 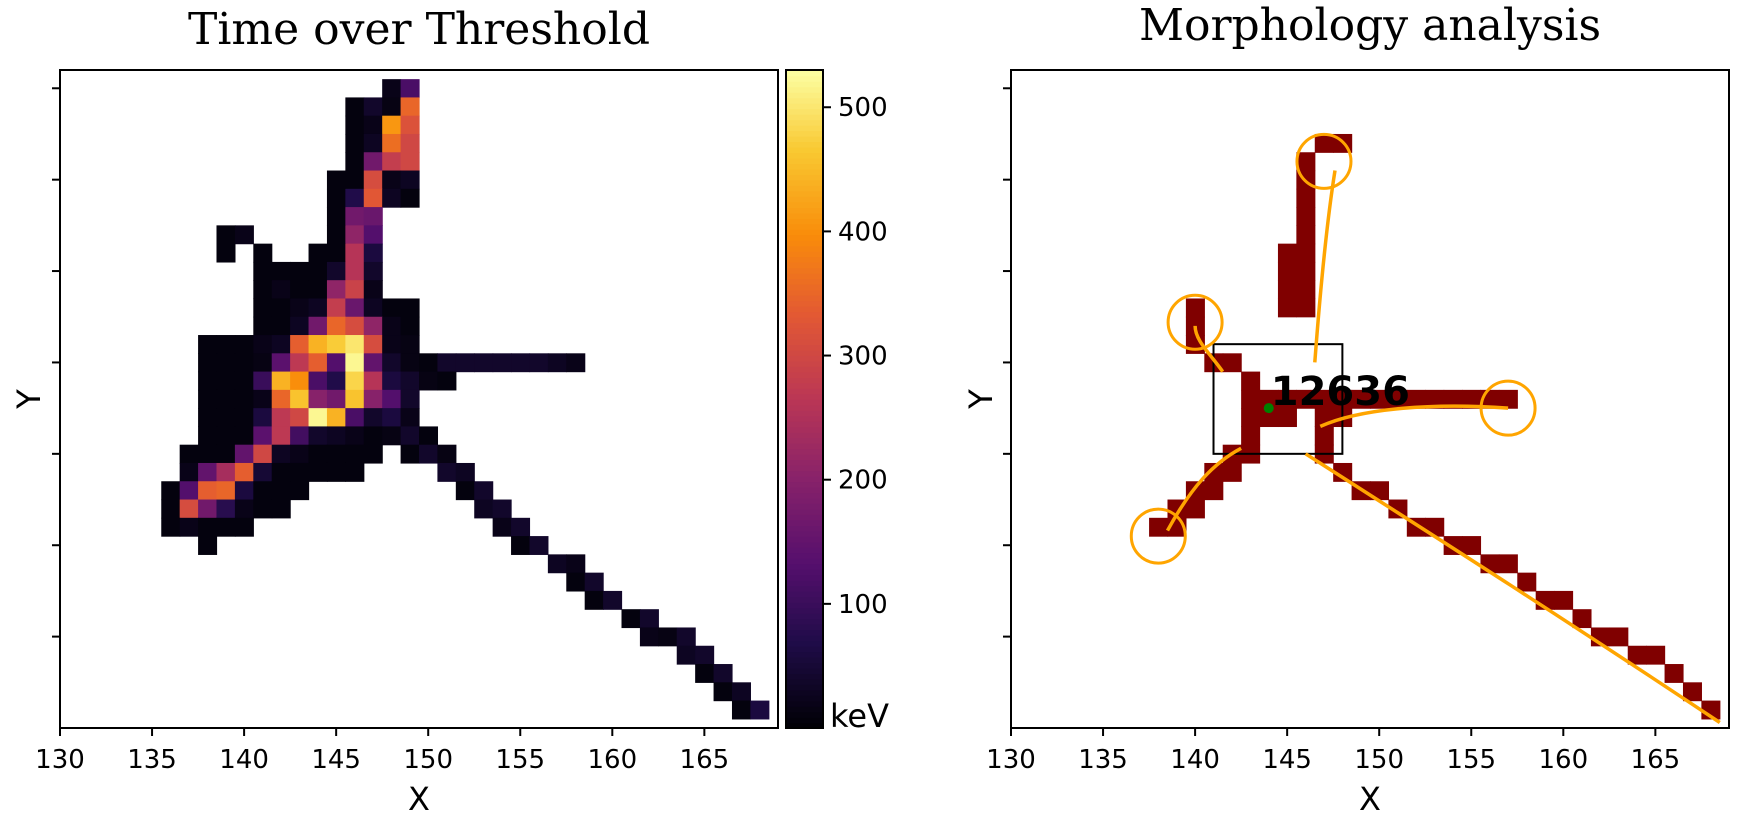 I want to click on colorbar-tick-label: 200, so click(x=863, y=481).